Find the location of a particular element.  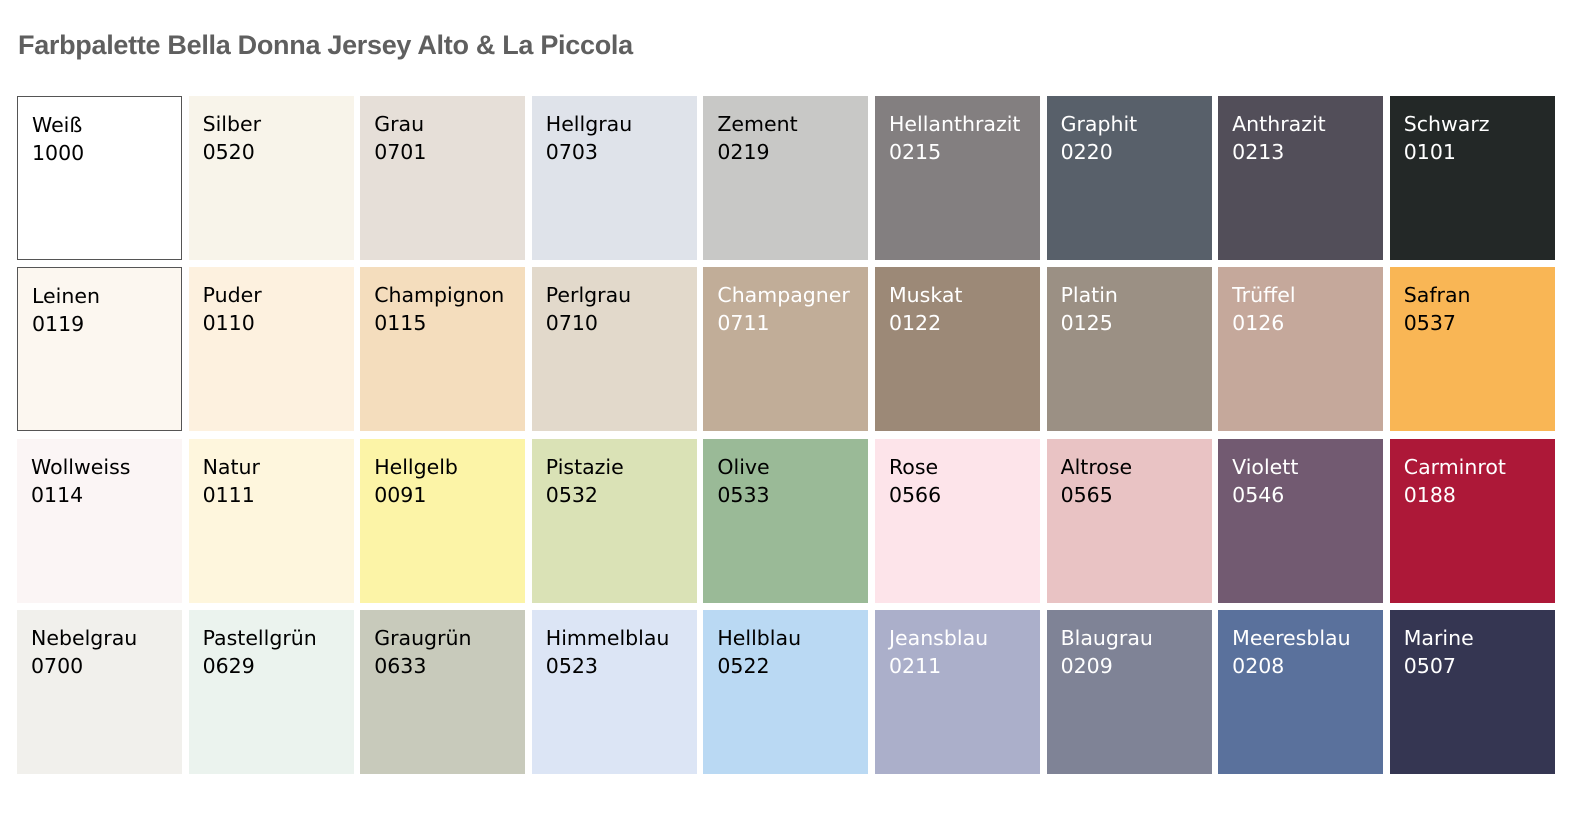

color-swatch: Nebelgrau 0700 is located at coordinates (99, 691).